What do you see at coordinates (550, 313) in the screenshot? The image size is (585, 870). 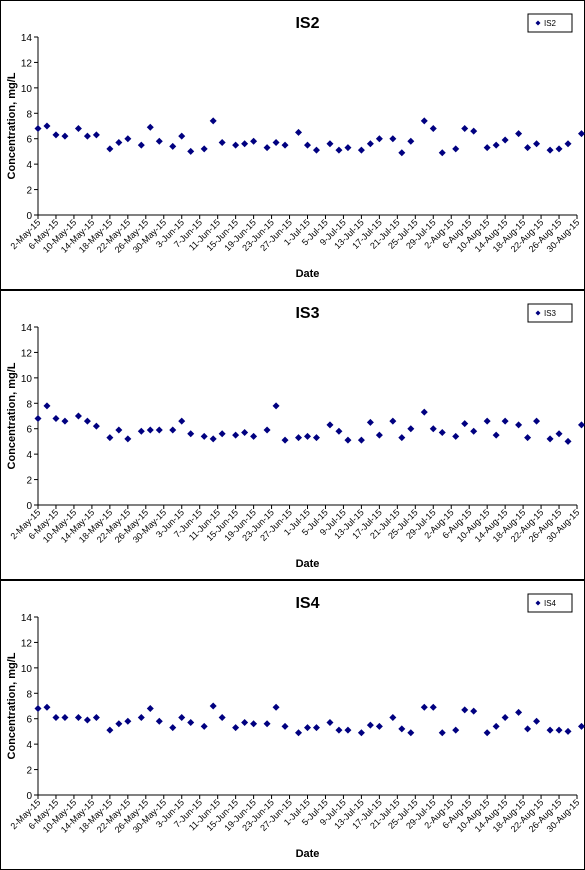 I see `legend-label: IS3` at bounding box center [550, 313].